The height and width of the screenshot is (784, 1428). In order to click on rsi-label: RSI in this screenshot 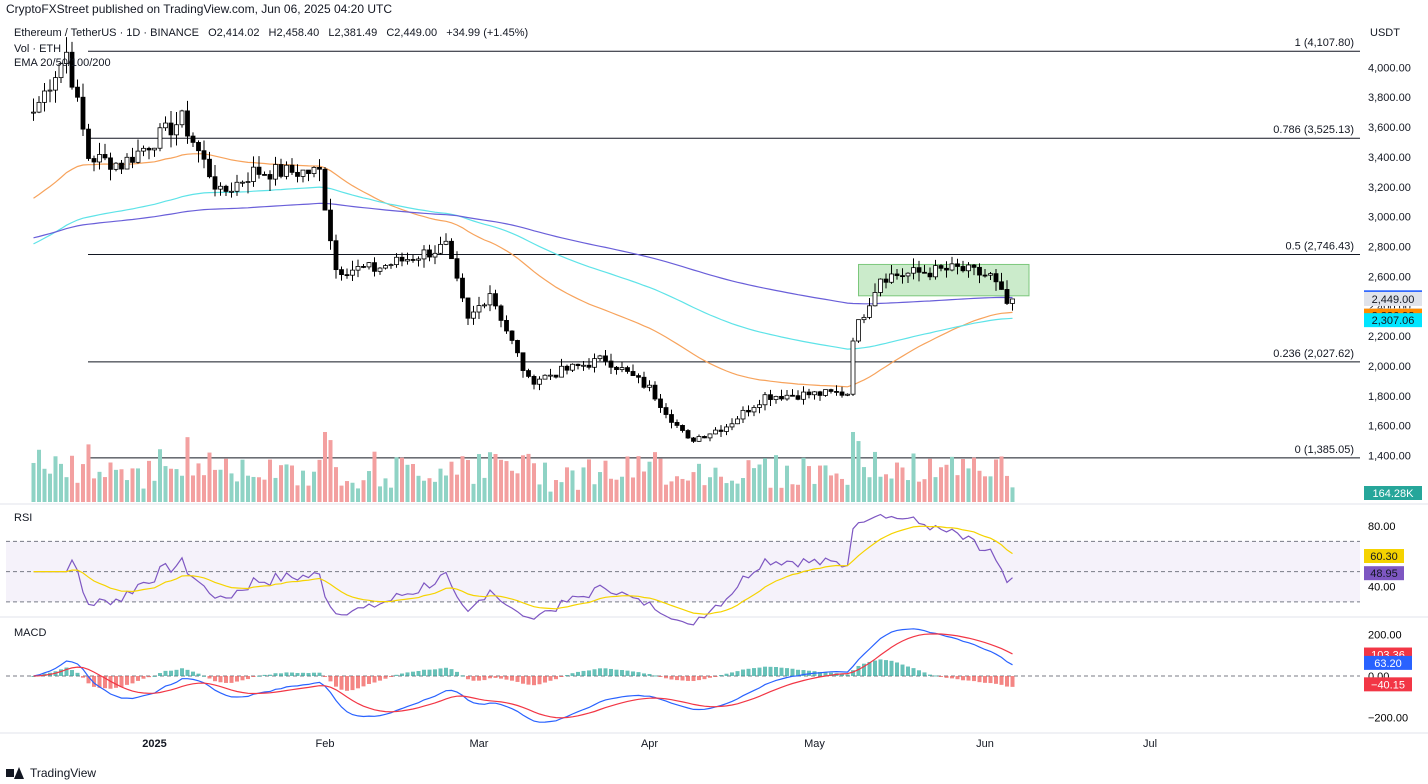, I will do `click(23, 518)`.